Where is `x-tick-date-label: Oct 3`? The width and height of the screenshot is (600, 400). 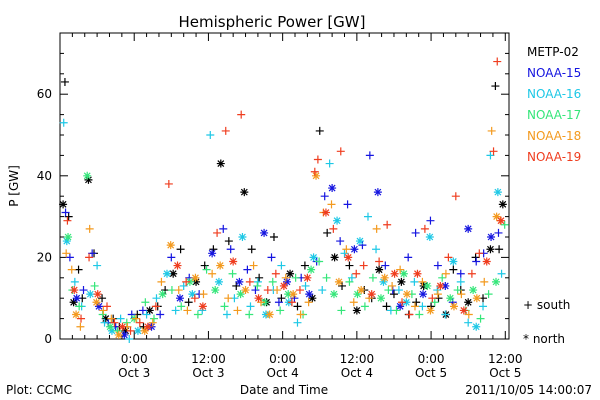 x-tick-date-label: Oct 3 is located at coordinates (208, 373).